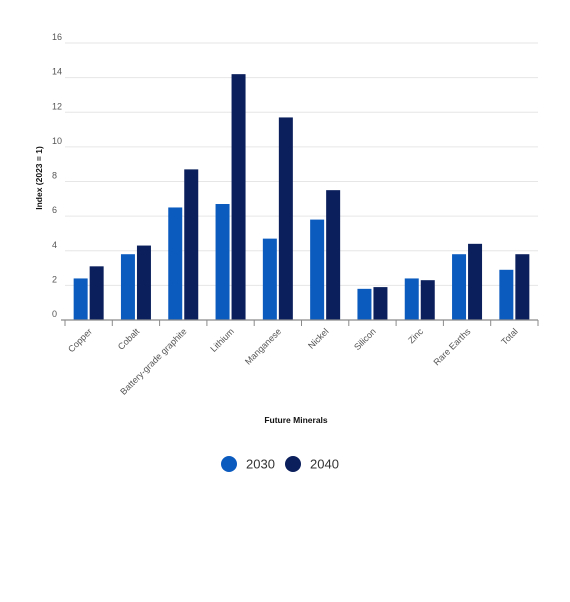  What do you see at coordinates (222, 262) in the screenshot?
I see `bar-2030-lithium` at bounding box center [222, 262].